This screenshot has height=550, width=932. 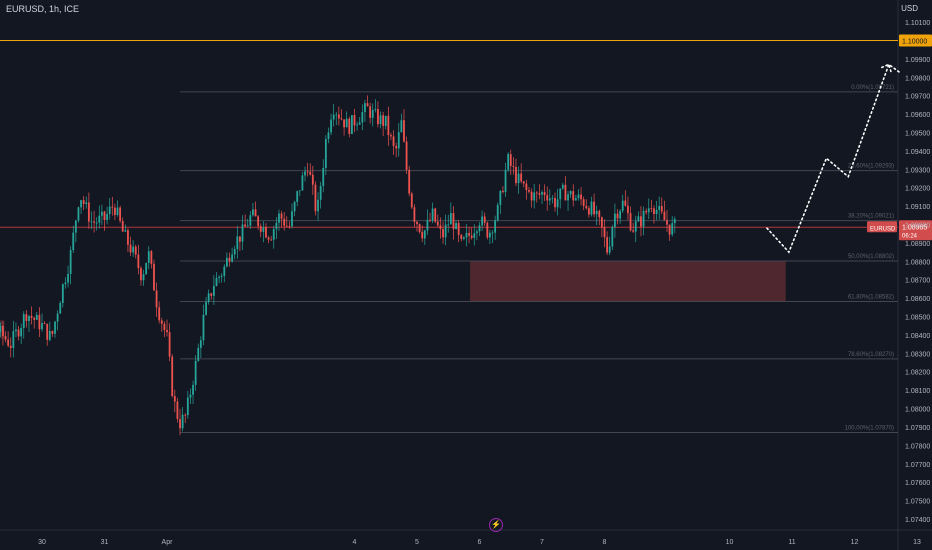 I want to click on price-tick-label: 1.09600, so click(x=917, y=115).